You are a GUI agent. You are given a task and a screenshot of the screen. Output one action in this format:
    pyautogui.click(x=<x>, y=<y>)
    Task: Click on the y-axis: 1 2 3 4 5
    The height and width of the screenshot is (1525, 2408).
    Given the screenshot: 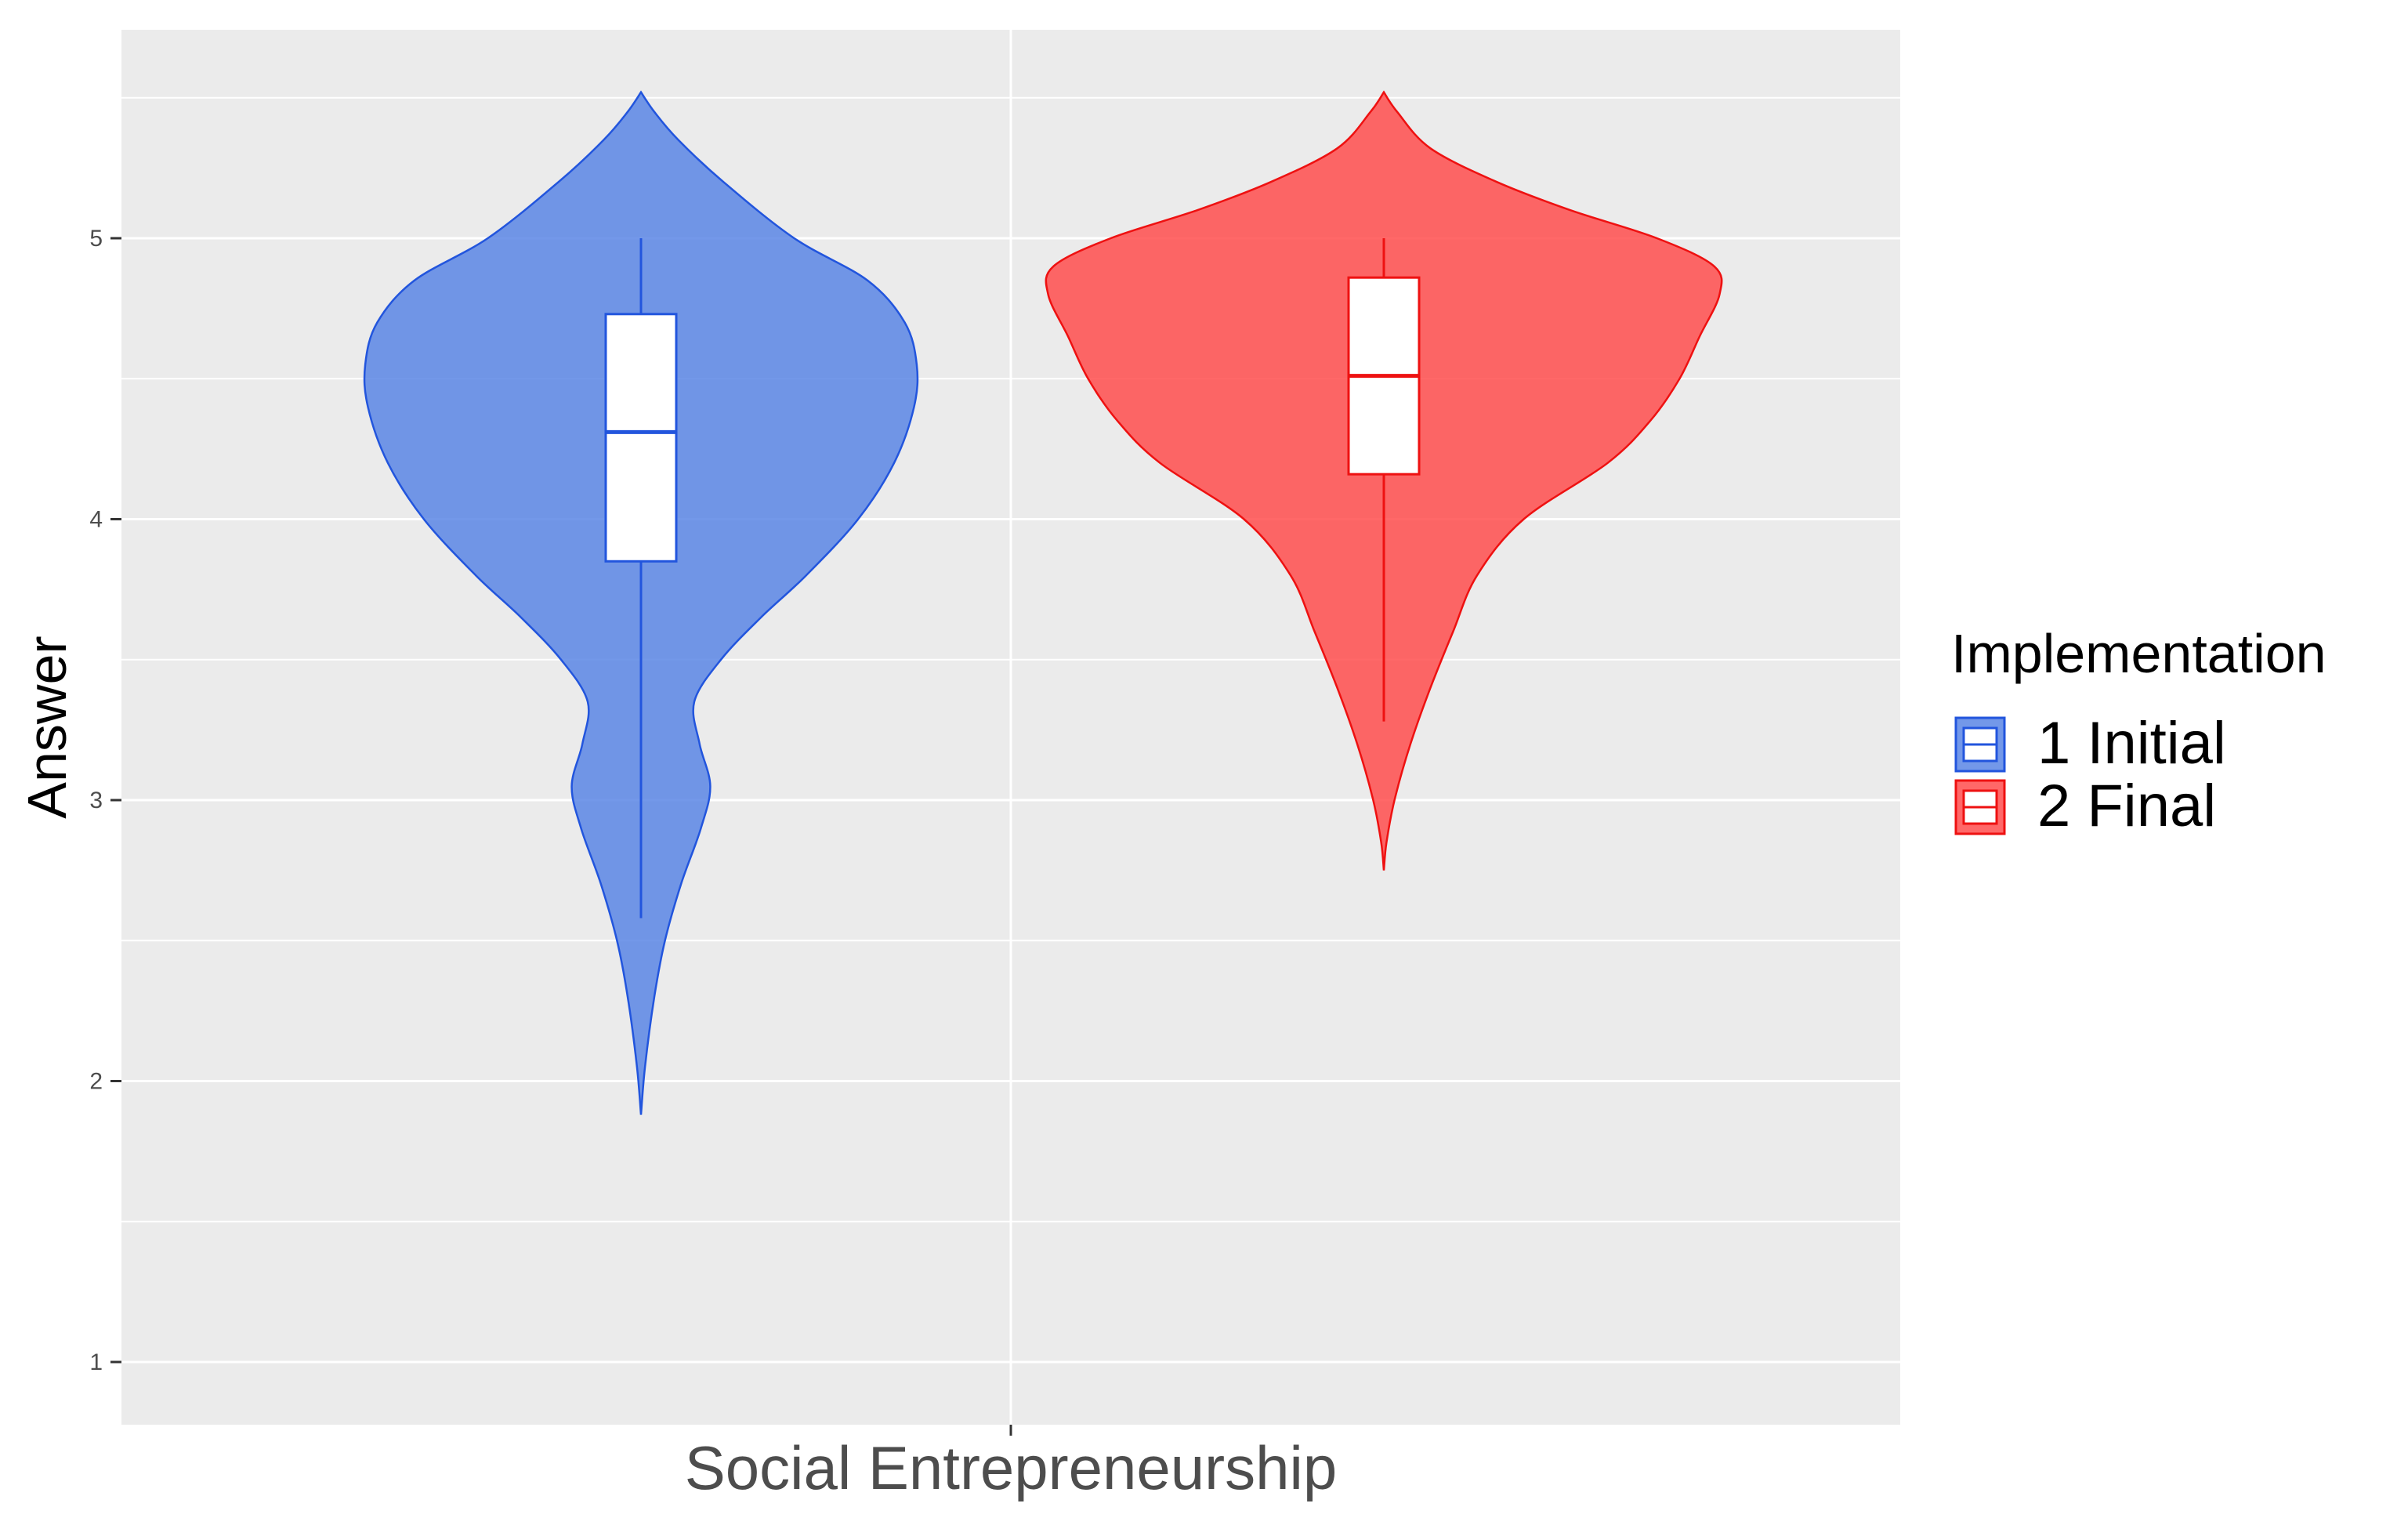 What is the action you would take?
    pyautogui.click(x=105, y=800)
    